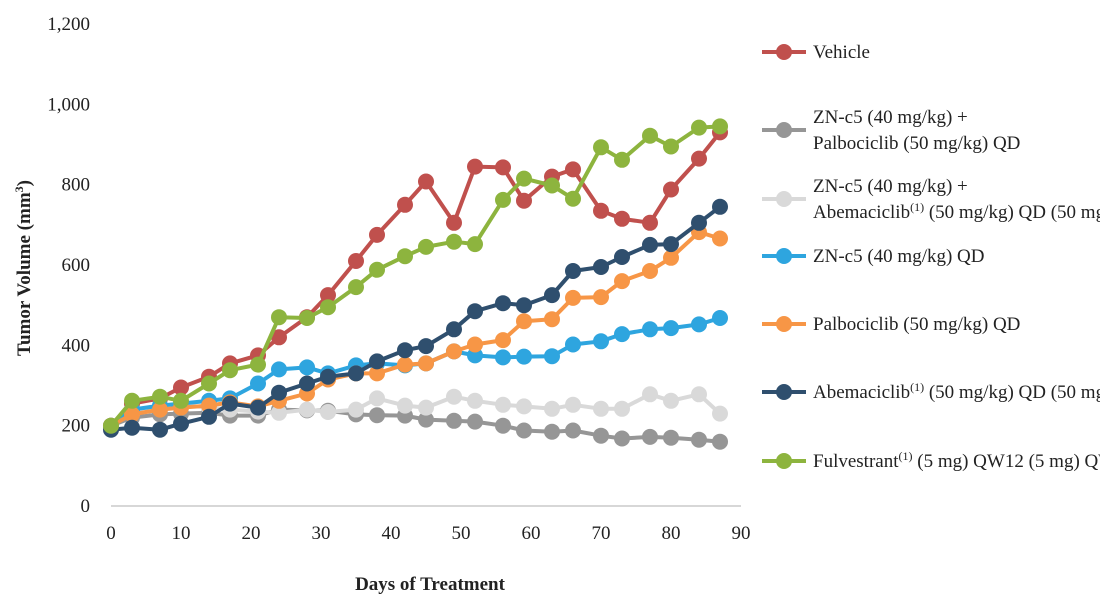  I want to click on legend-label: Vehicle, so click(841, 52).